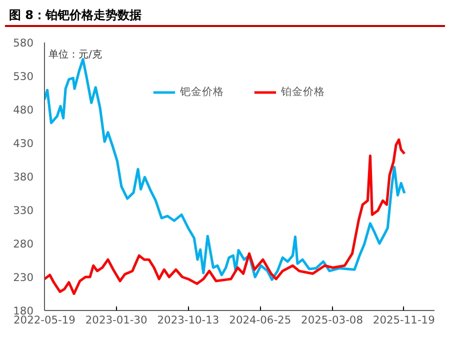 The image size is (450, 345). What do you see at coordinates (116, 320) in the screenshot?
I see `x-tick-label: 2023-01-30` at bounding box center [116, 320].